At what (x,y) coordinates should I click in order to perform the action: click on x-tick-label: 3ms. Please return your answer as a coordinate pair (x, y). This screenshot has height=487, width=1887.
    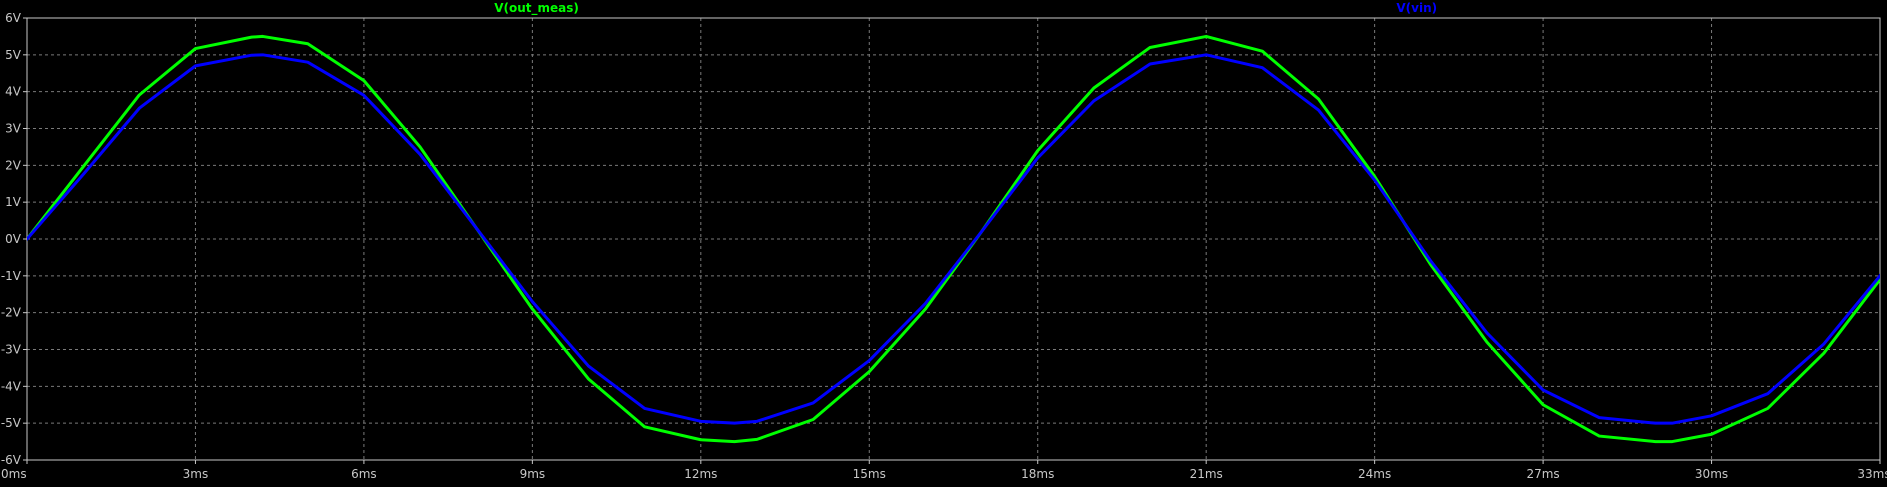
    Looking at the image, I should click on (196, 474).